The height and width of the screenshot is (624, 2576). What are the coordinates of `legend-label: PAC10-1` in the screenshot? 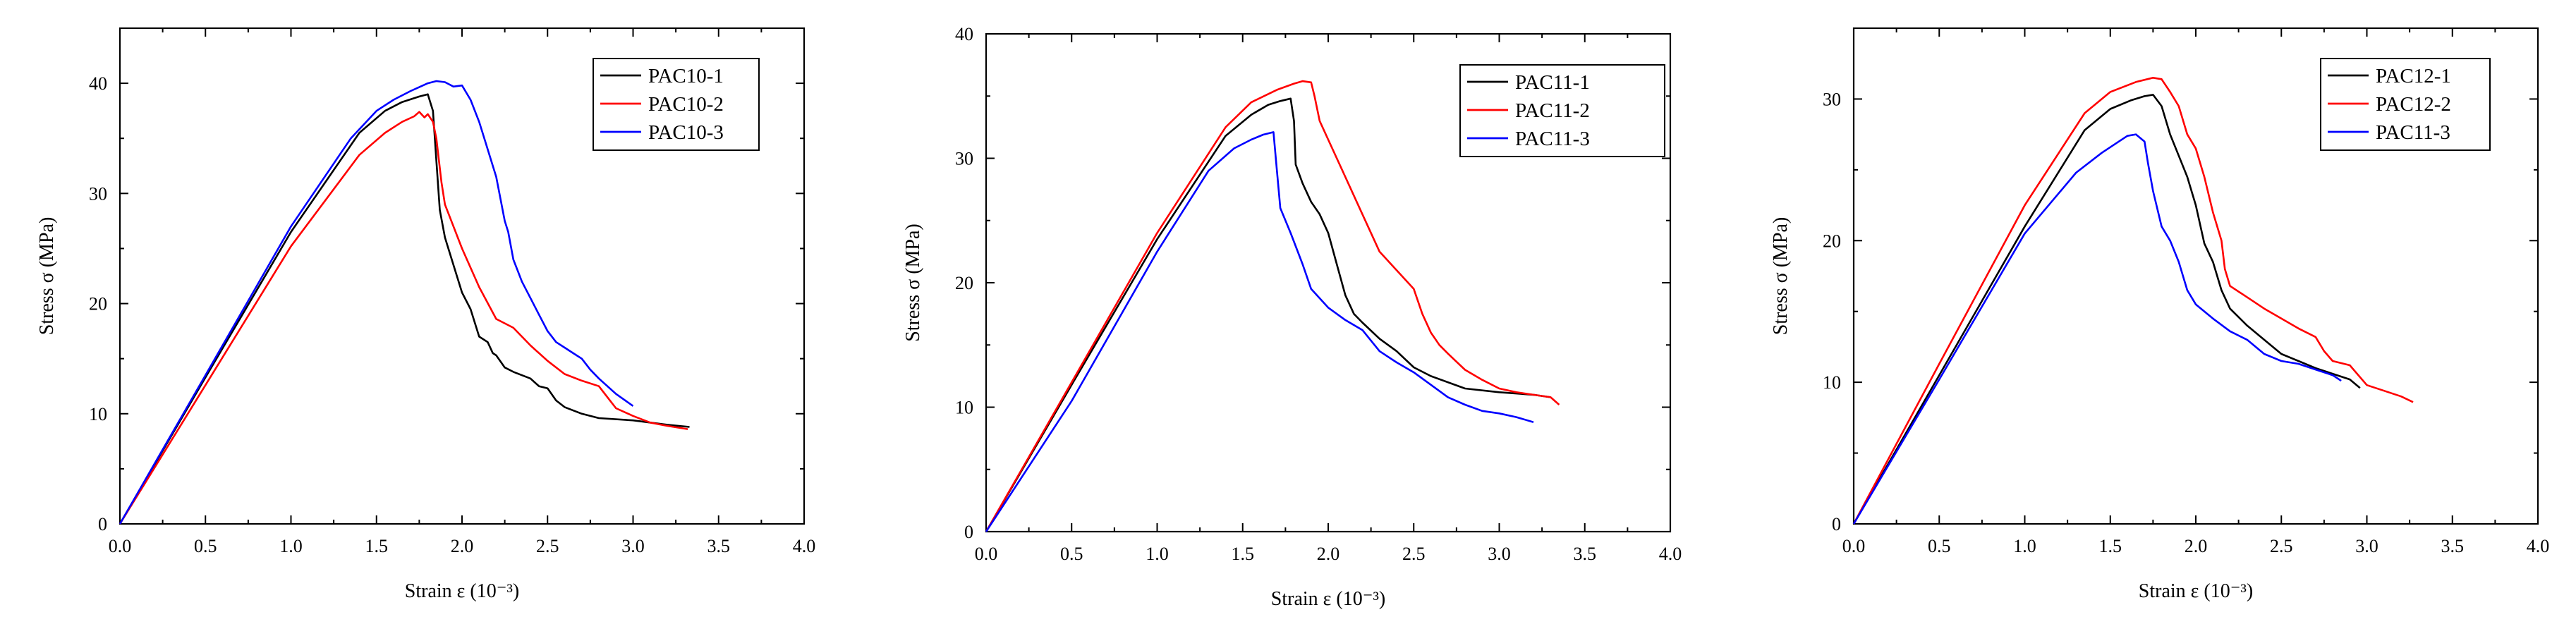 It's located at (686, 76).